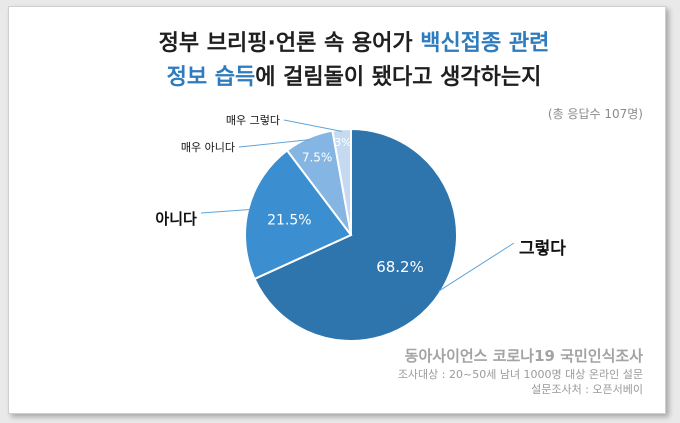 The image size is (680, 423). What do you see at coordinates (398, 77) in the screenshot?
I see `title-line2-plain: 에 걸림돌이 됐다고 생각하는지` at bounding box center [398, 77].